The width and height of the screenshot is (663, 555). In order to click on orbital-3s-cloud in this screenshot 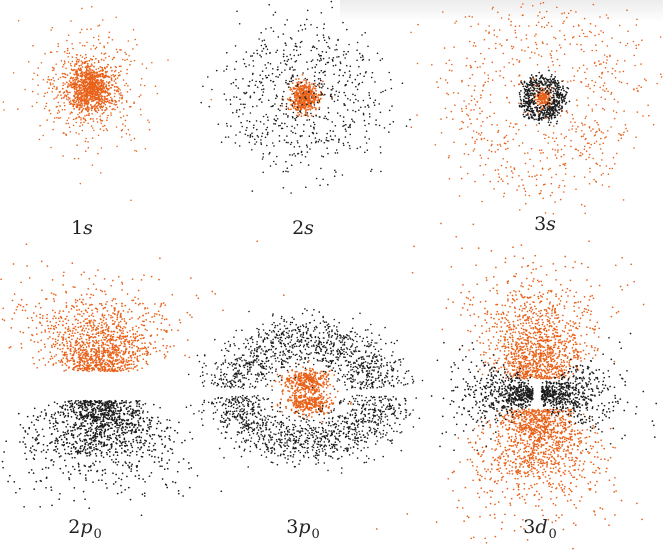, I will do `click(536, 108)`.